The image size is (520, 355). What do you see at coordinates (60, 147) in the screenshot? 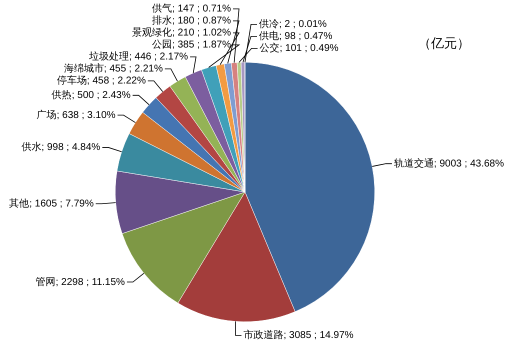
I see `slice-label: 供水; 998 ; 4.84%` at bounding box center [60, 147].